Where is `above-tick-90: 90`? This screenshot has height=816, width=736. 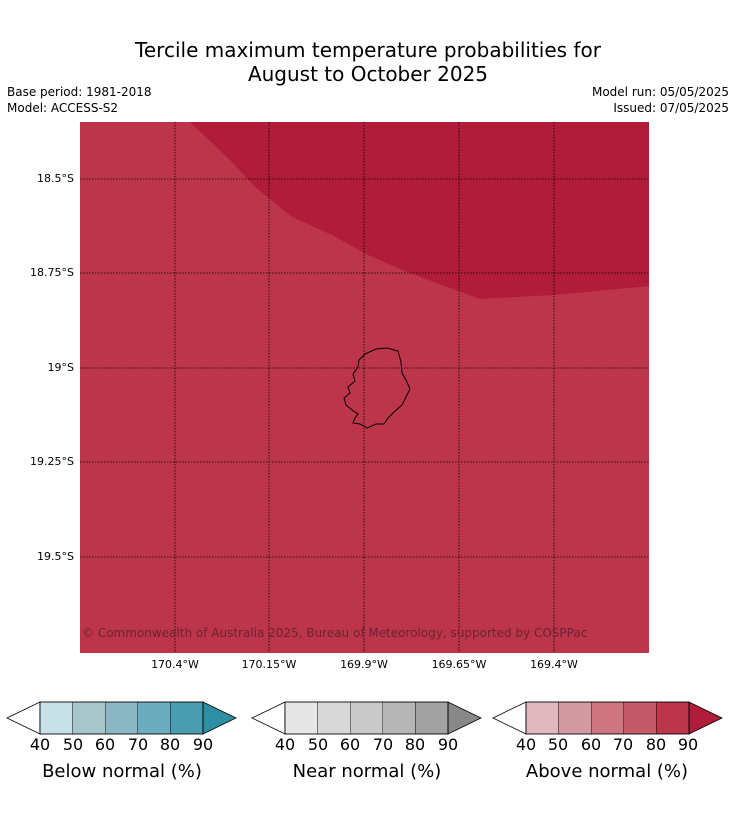 above-tick-90: 90 is located at coordinates (688, 744).